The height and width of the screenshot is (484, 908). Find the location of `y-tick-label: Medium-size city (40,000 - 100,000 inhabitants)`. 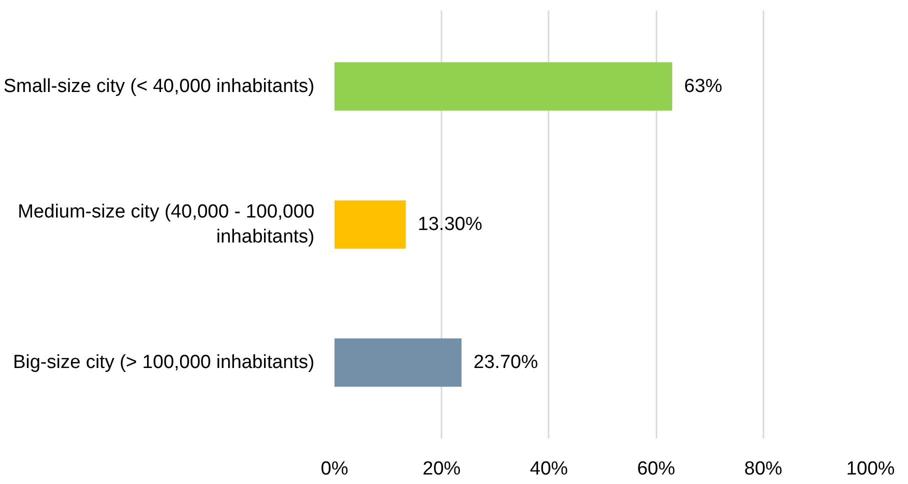

y-tick-label: Medium-size city (40,000 - 100,000 inhabitants) is located at coordinates (166, 224).